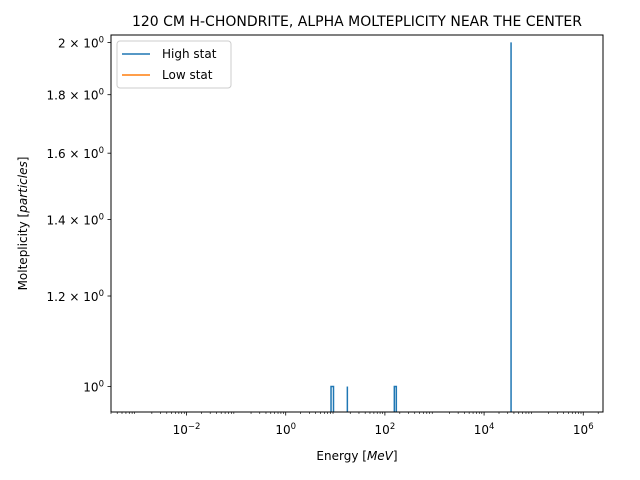  What do you see at coordinates (75, 95) in the screenshot?
I see `y-tick-label: 1.8 × 100` at bounding box center [75, 95].